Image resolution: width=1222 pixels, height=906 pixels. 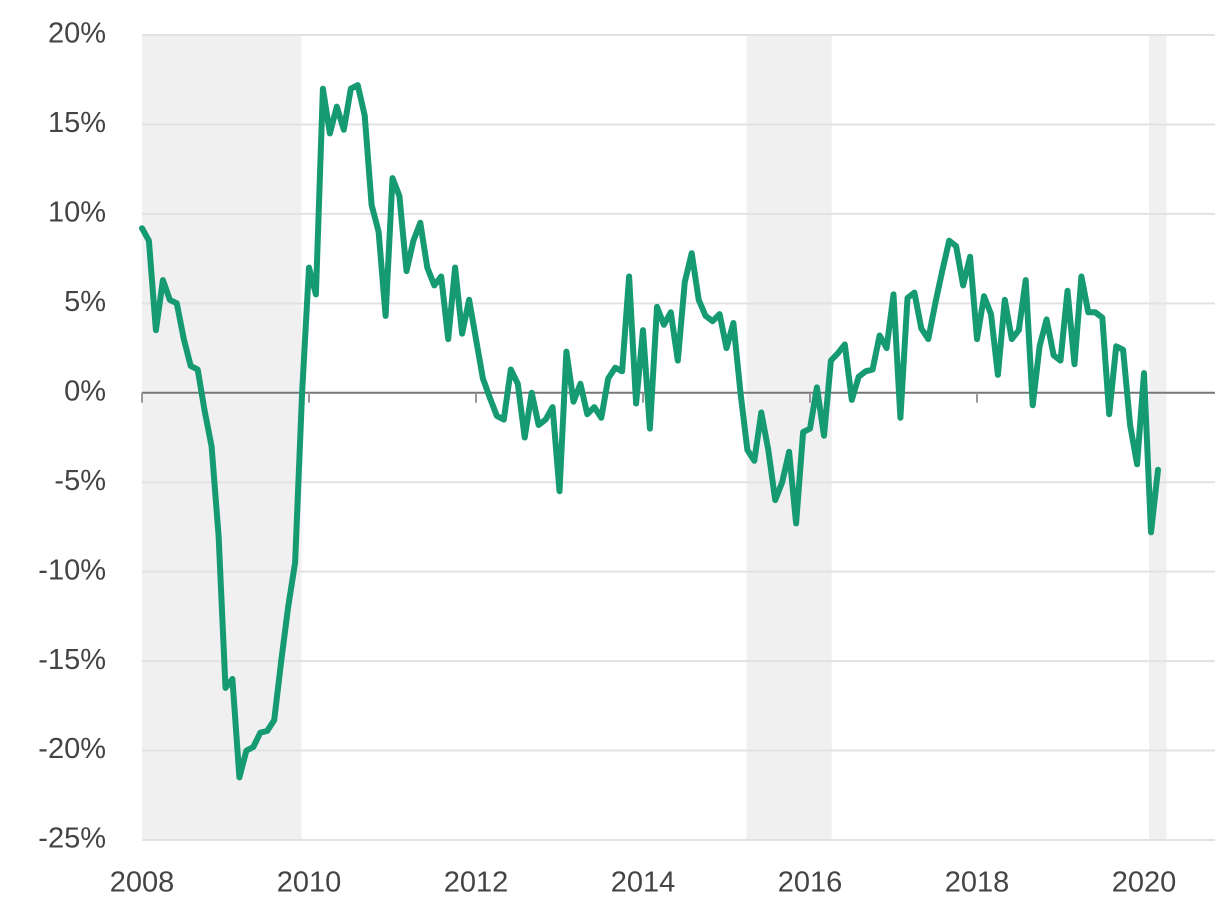 I want to click on y-tick-label: -20%, so click(x=72, y=749).